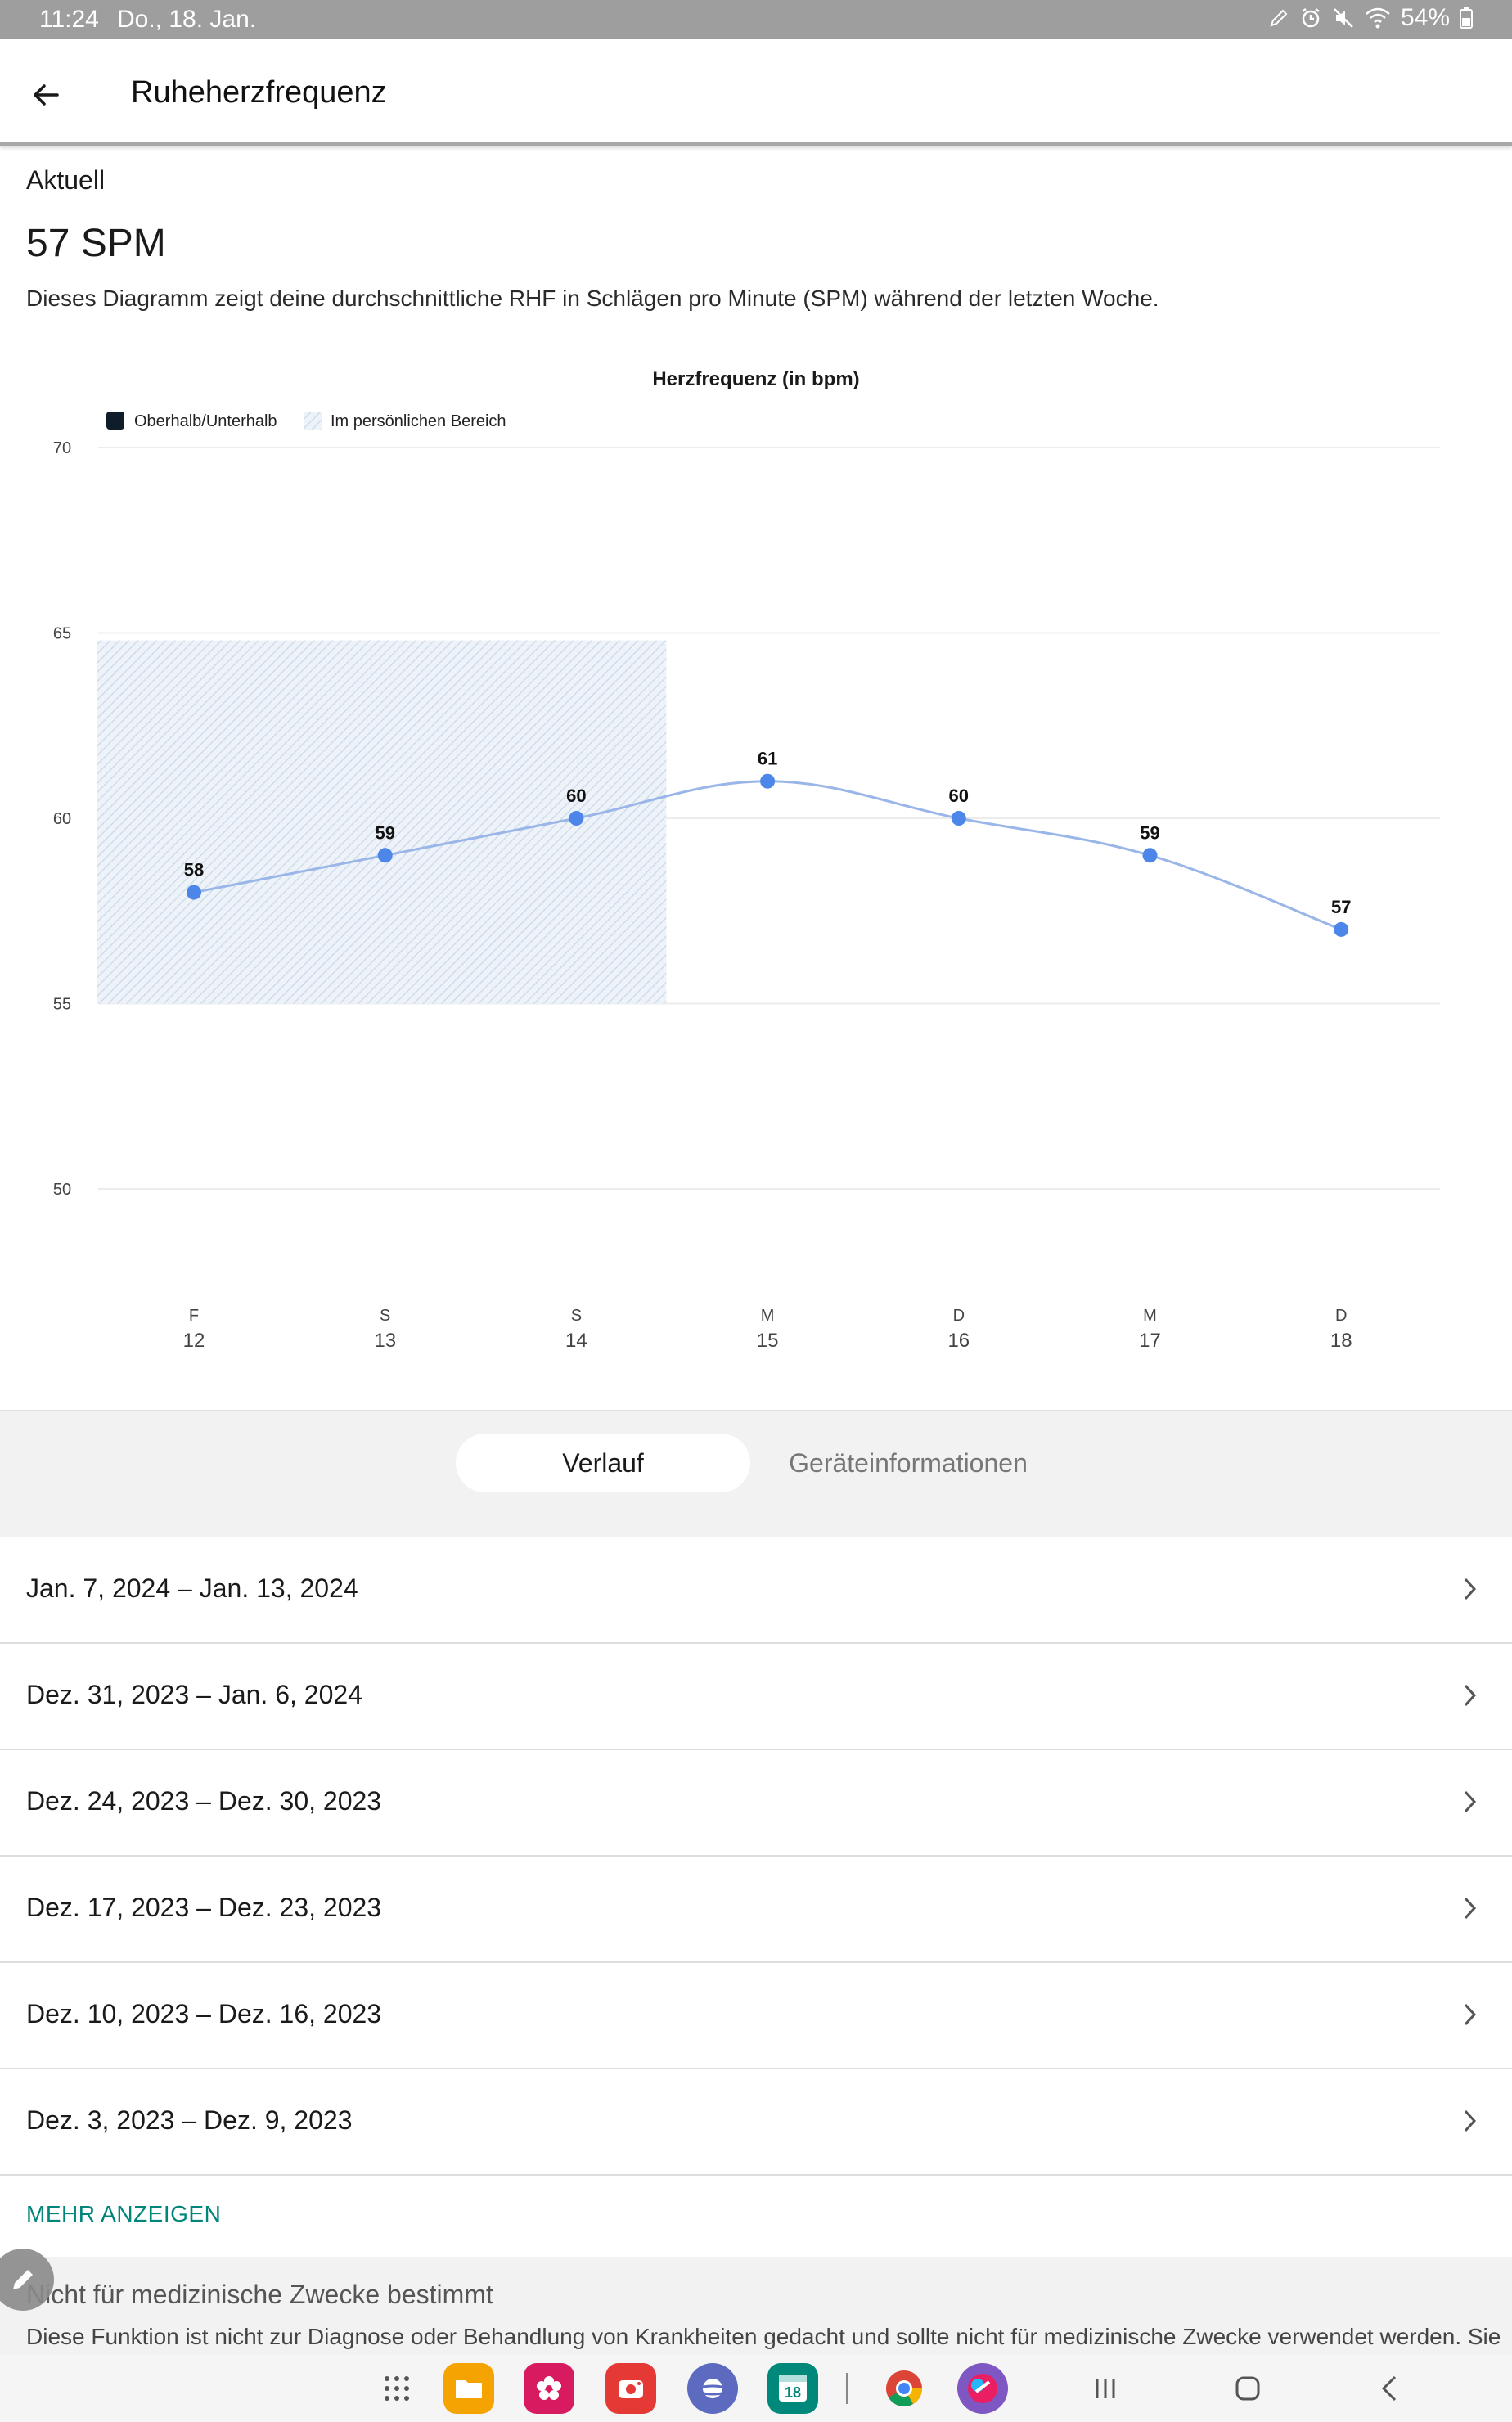 This screenshot has width=1512, height=2422. What do you see at coordinates (187, 19) in the screenshot?
I see `status-date: Do., 18. Jan.` at bounding box center [187, 19].